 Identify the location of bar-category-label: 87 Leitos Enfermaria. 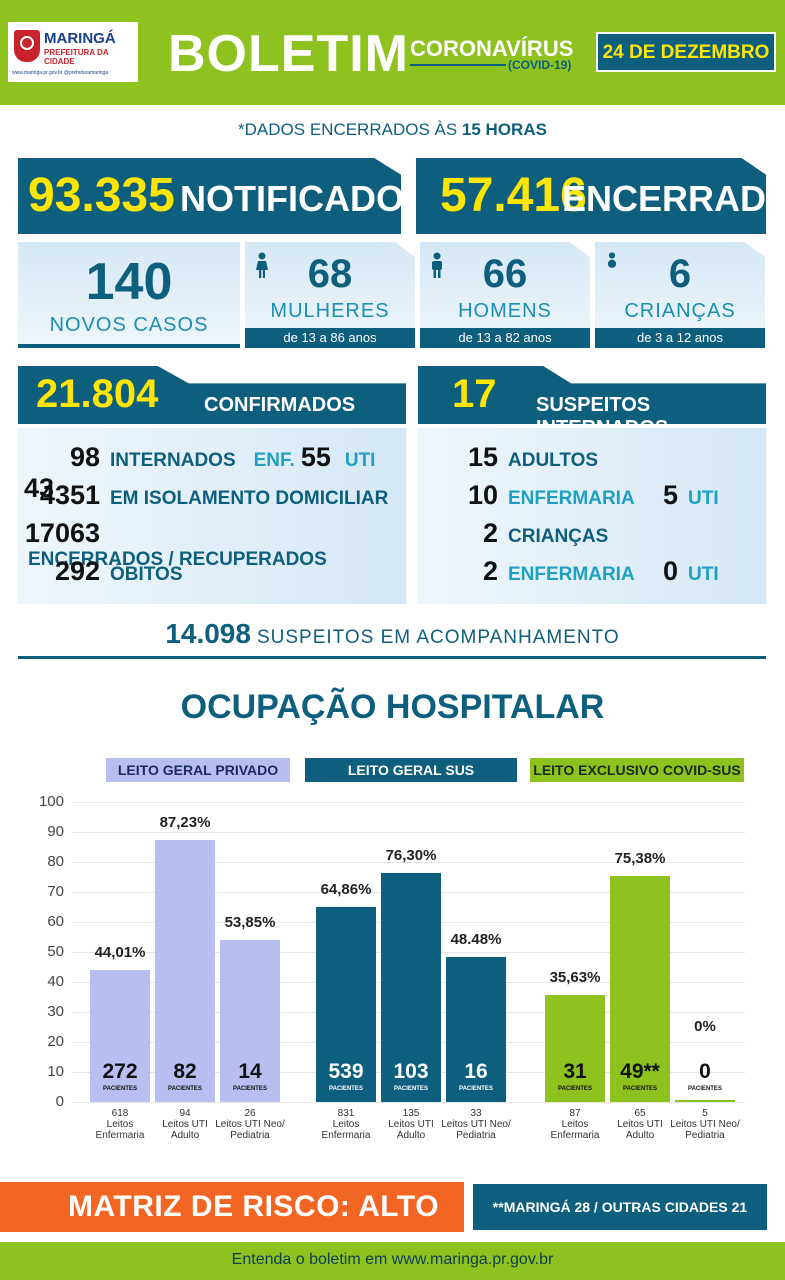
(575, 1124).